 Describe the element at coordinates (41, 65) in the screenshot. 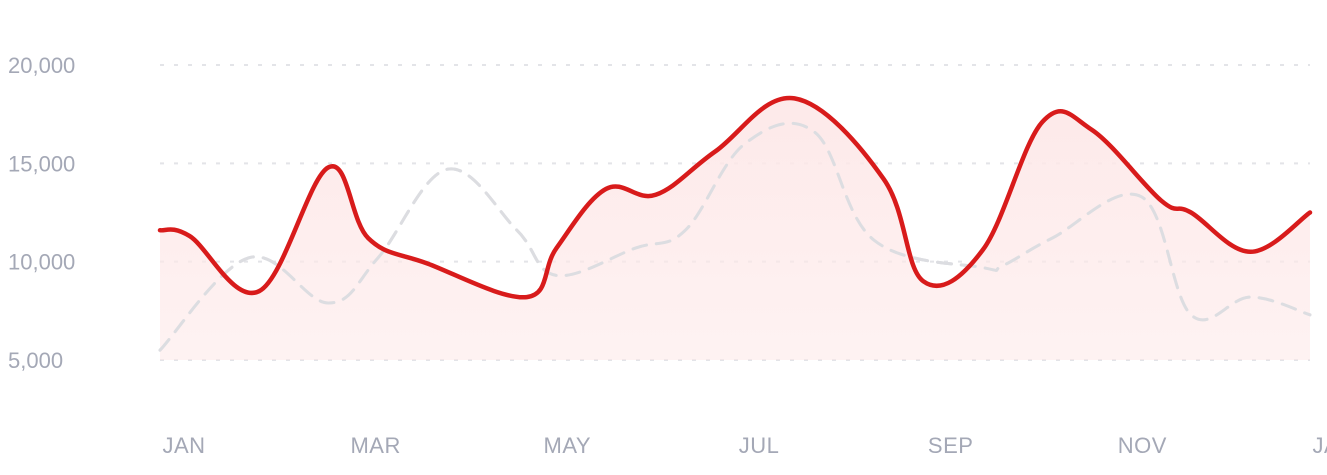

I see `y-tick-label: 20,000` at that location.